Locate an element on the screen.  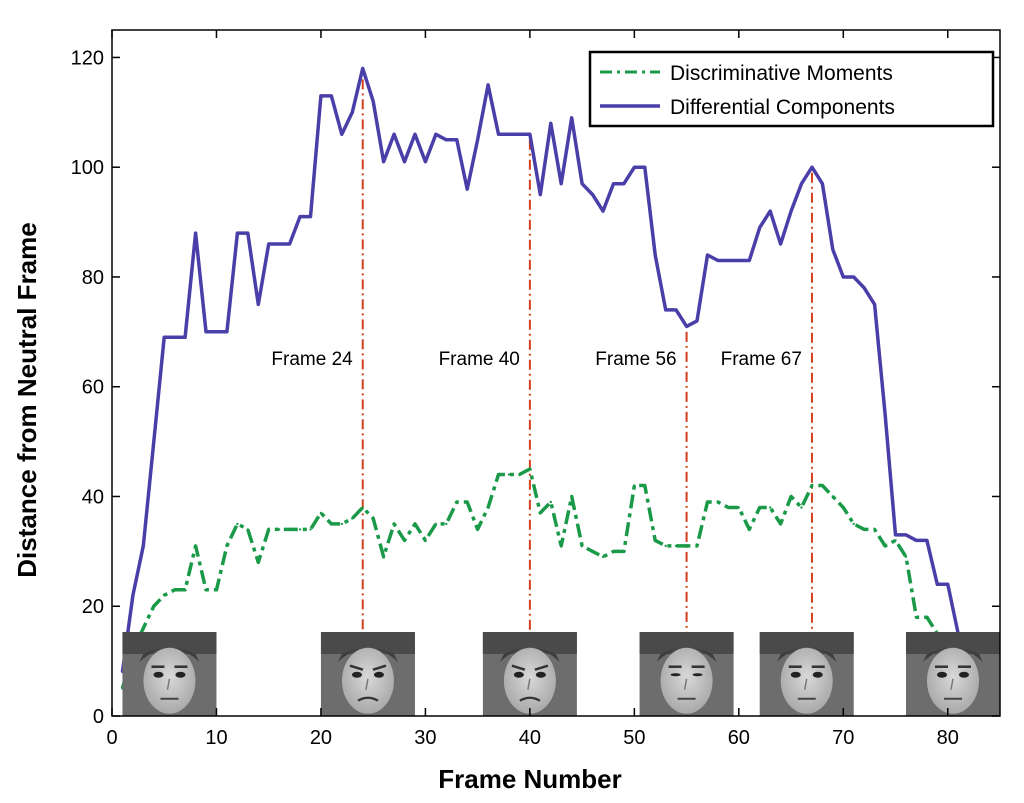
y-tick-label-80: 80 is located at coordinates (93, 278).